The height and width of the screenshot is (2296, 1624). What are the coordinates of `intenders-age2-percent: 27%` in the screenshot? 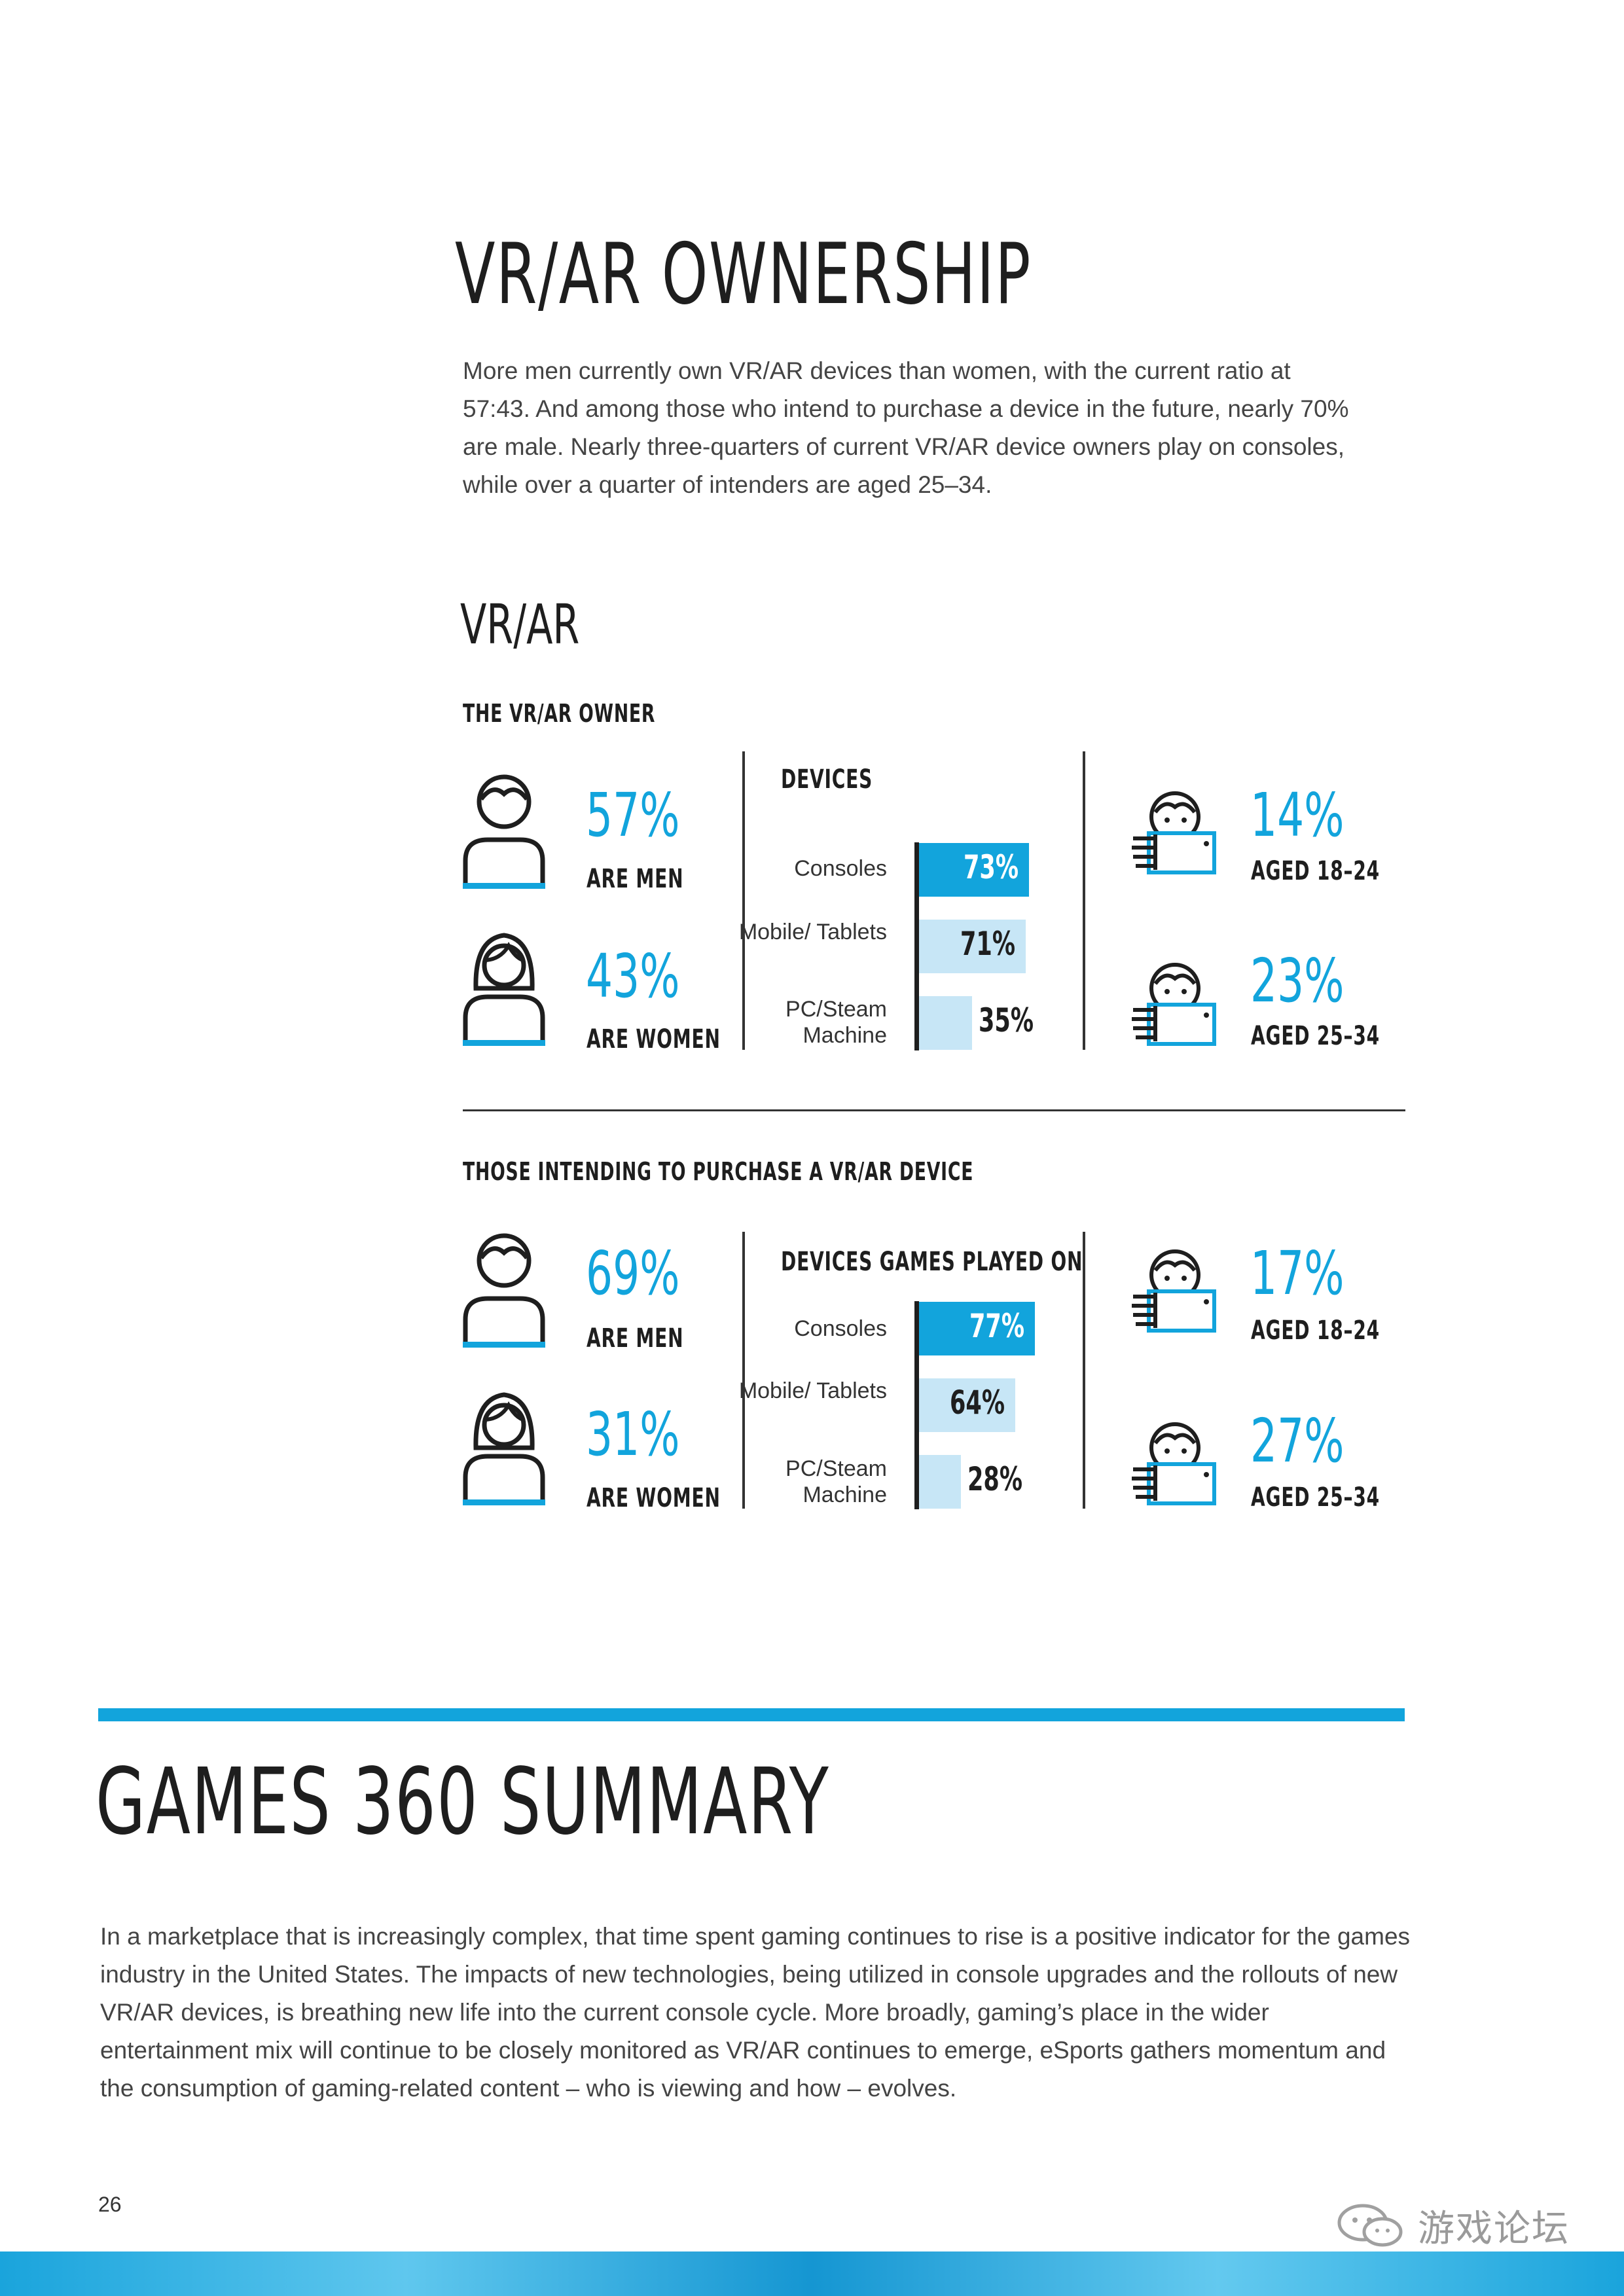 It's located at (1297, 1441).